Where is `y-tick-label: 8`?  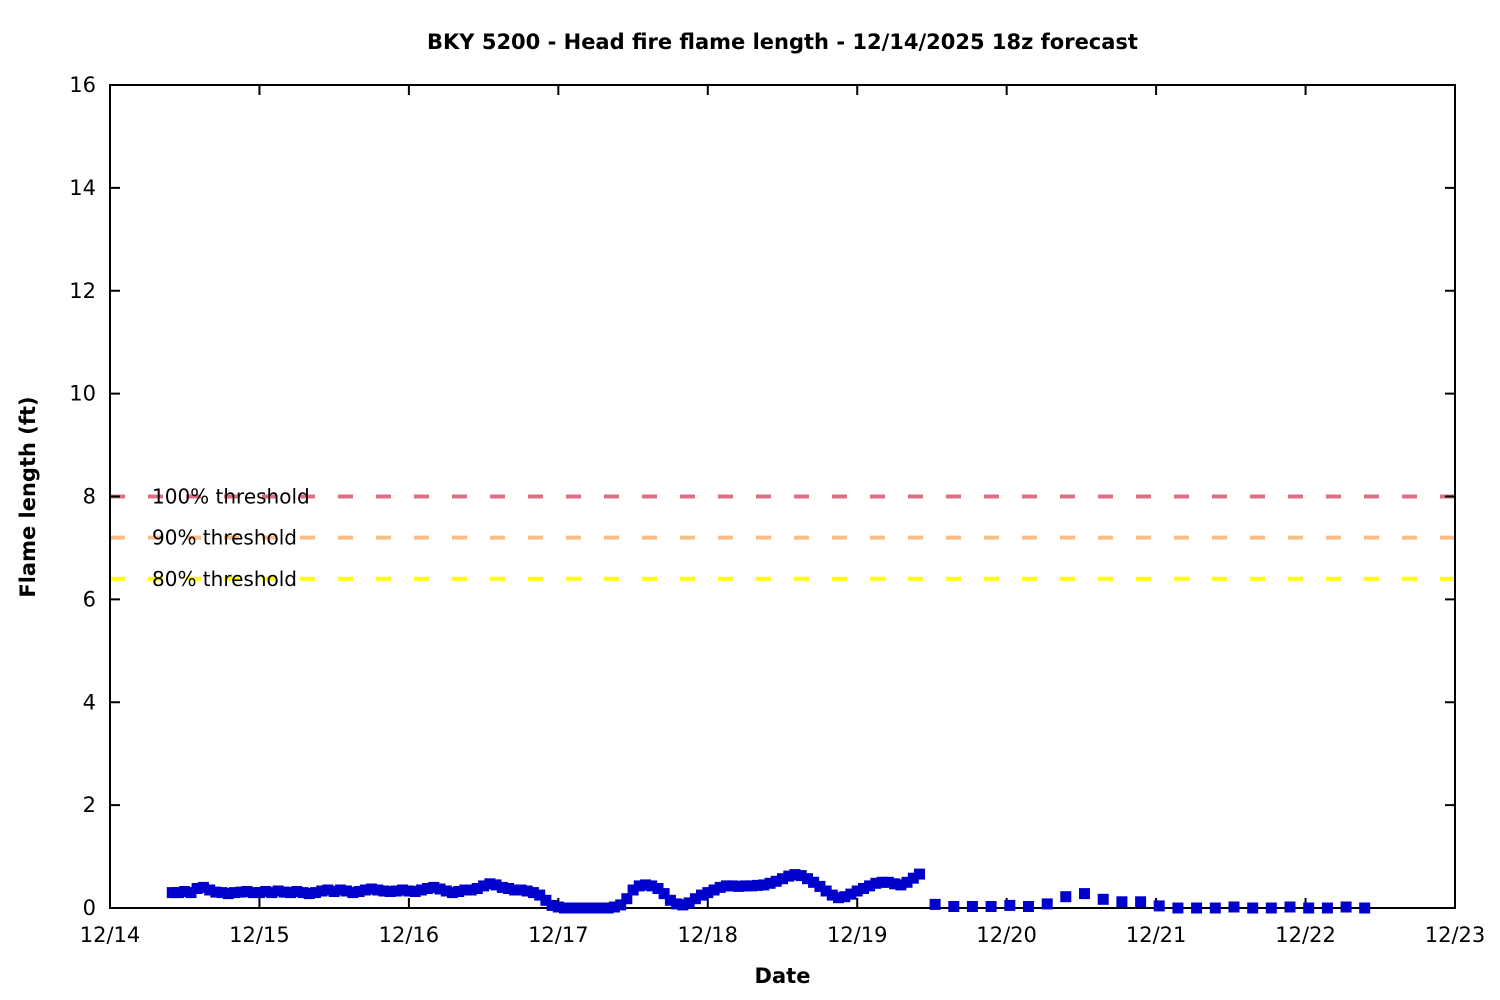 y-tick-label: 8 is located at coordinates (89, 497).